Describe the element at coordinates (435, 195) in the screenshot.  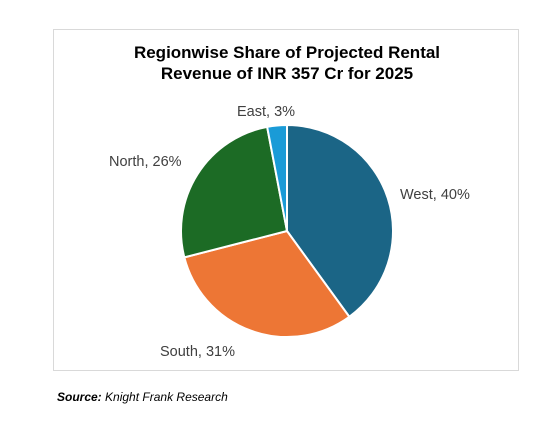
I see `pie-label-west: West, 40%` at that location.